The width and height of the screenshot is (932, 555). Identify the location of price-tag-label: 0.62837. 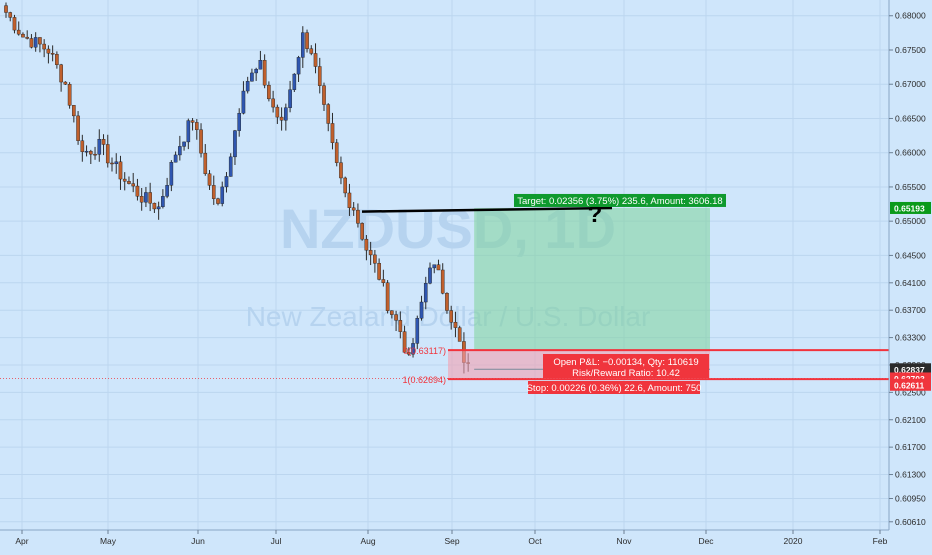
(909, 370).